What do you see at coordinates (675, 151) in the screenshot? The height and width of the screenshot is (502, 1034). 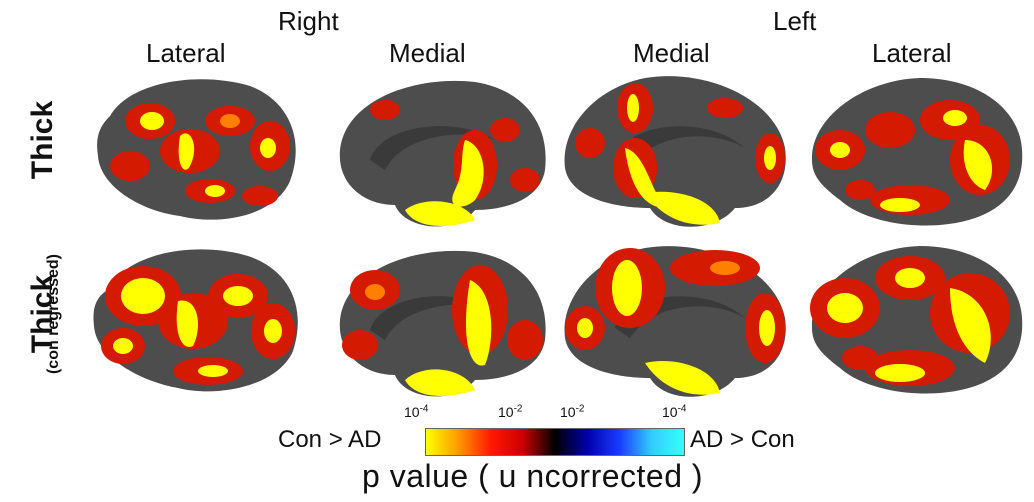 I see `brain-medial-left-row1` at bounding box center [675, 151].